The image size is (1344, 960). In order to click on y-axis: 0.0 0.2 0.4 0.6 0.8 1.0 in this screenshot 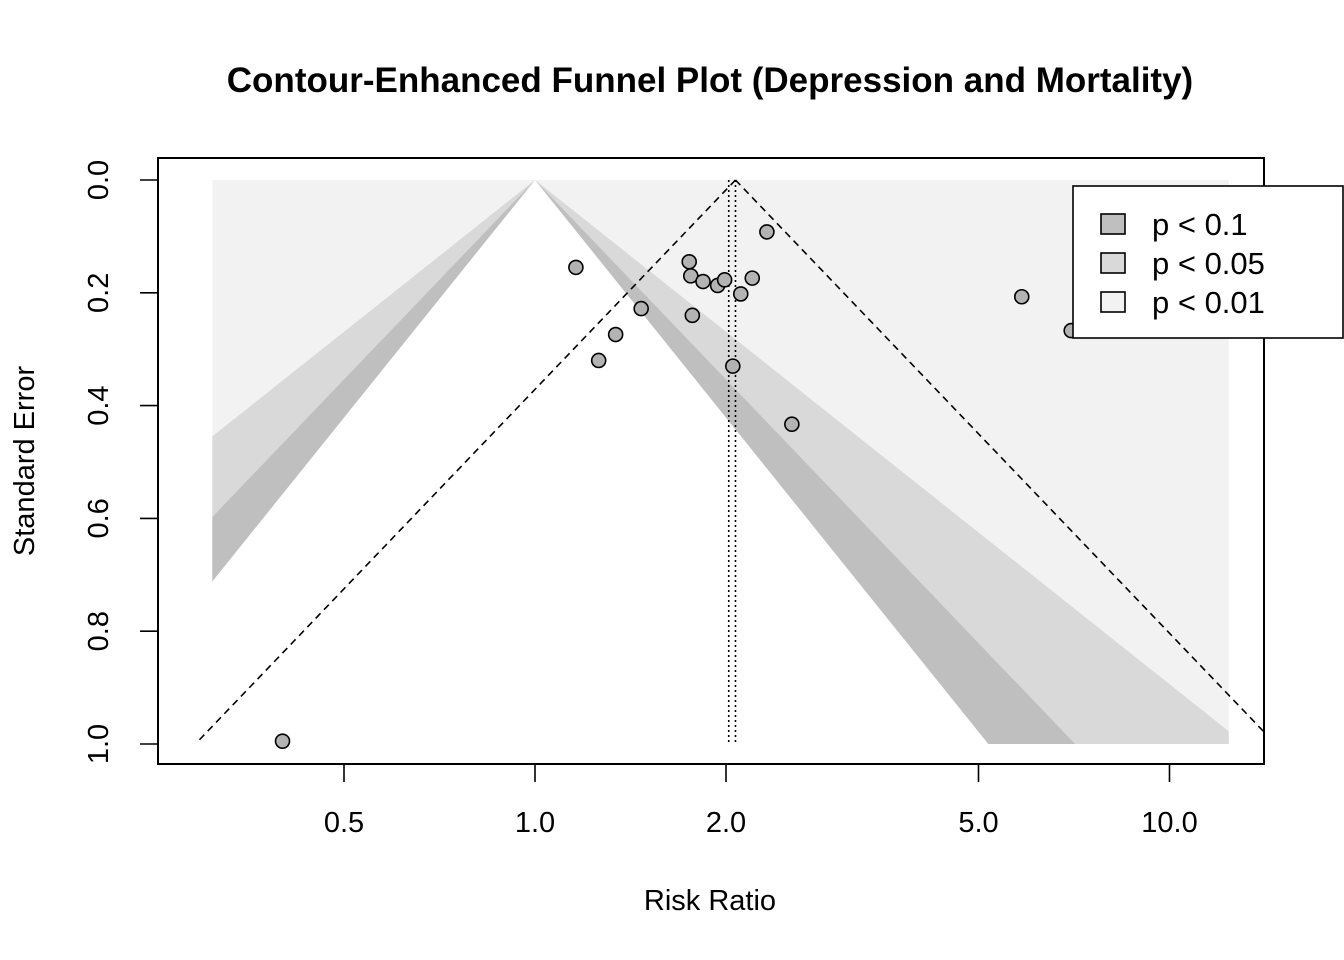, I will do `click(121, 462)`.